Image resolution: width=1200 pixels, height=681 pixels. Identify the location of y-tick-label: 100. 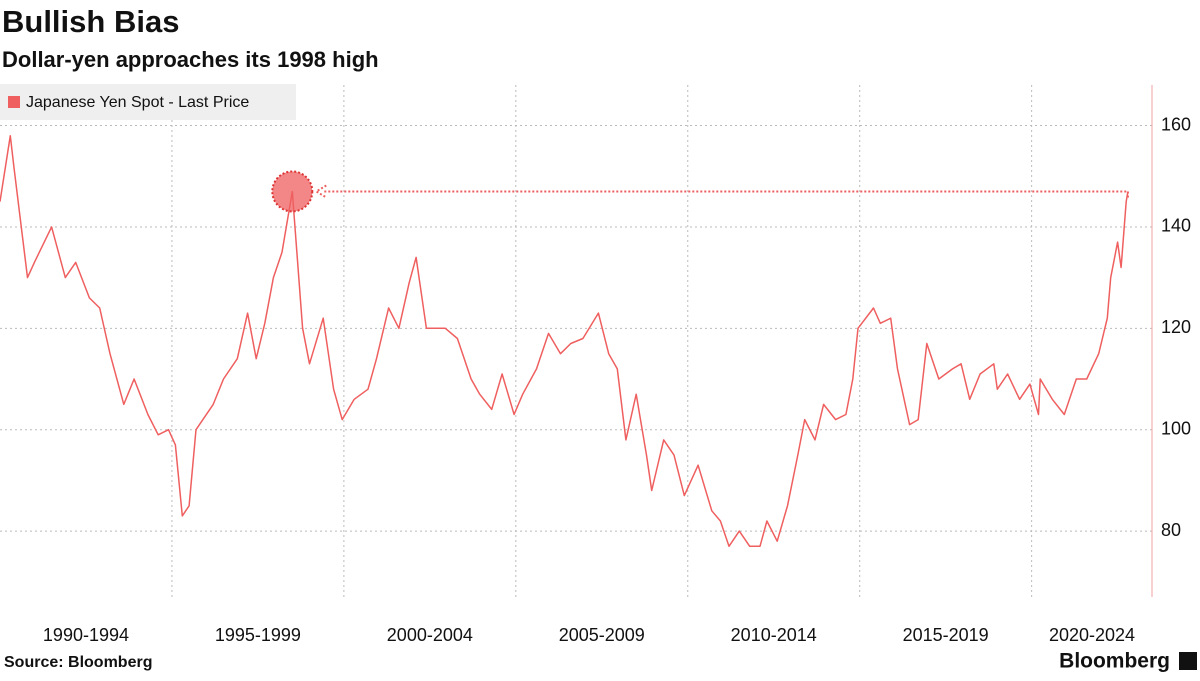
(1176, 428).